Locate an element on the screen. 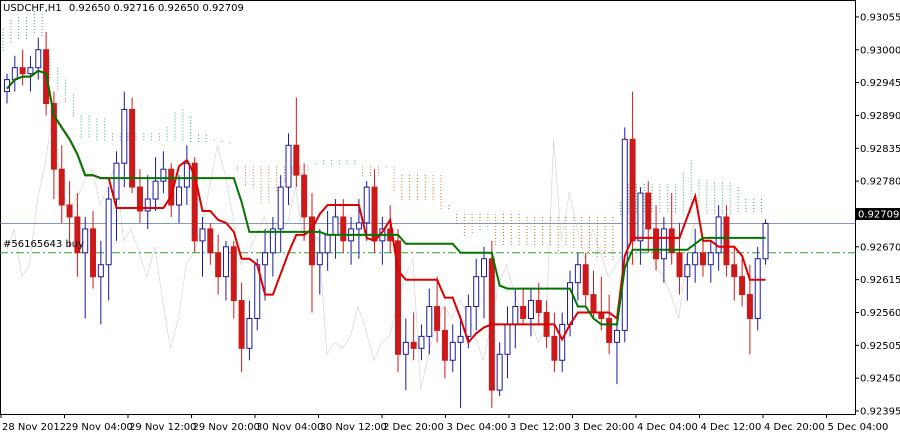 The height and width of the screenshot is (446, 900). y-tick-label: 0.93000 is located at coordinates (880, 50).